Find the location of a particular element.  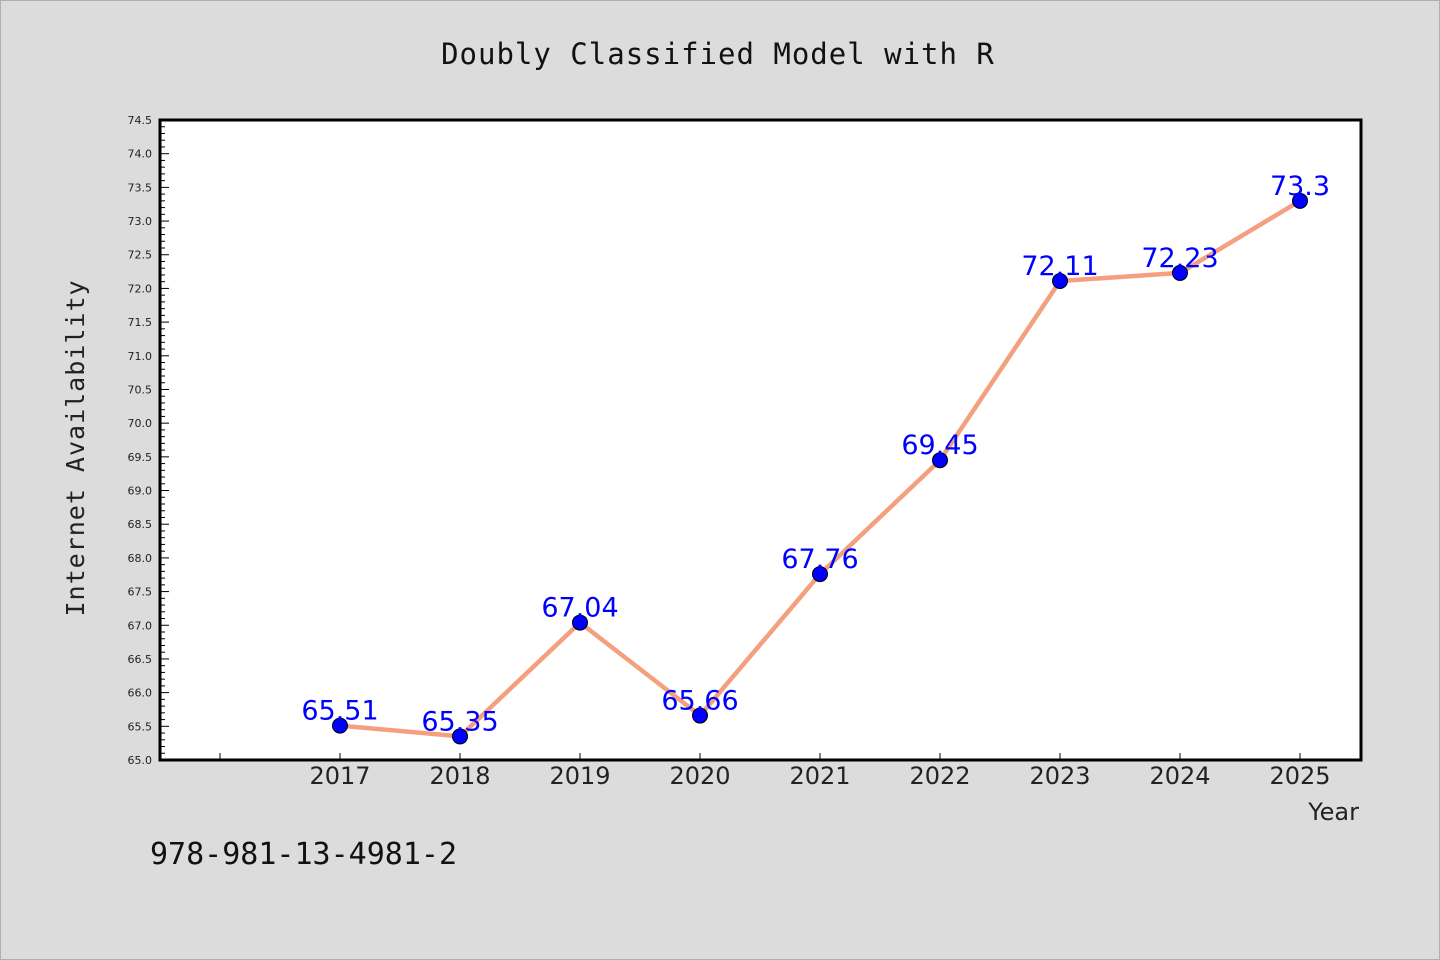

data-label: 73.3 is located at coordinates (1300, 186).